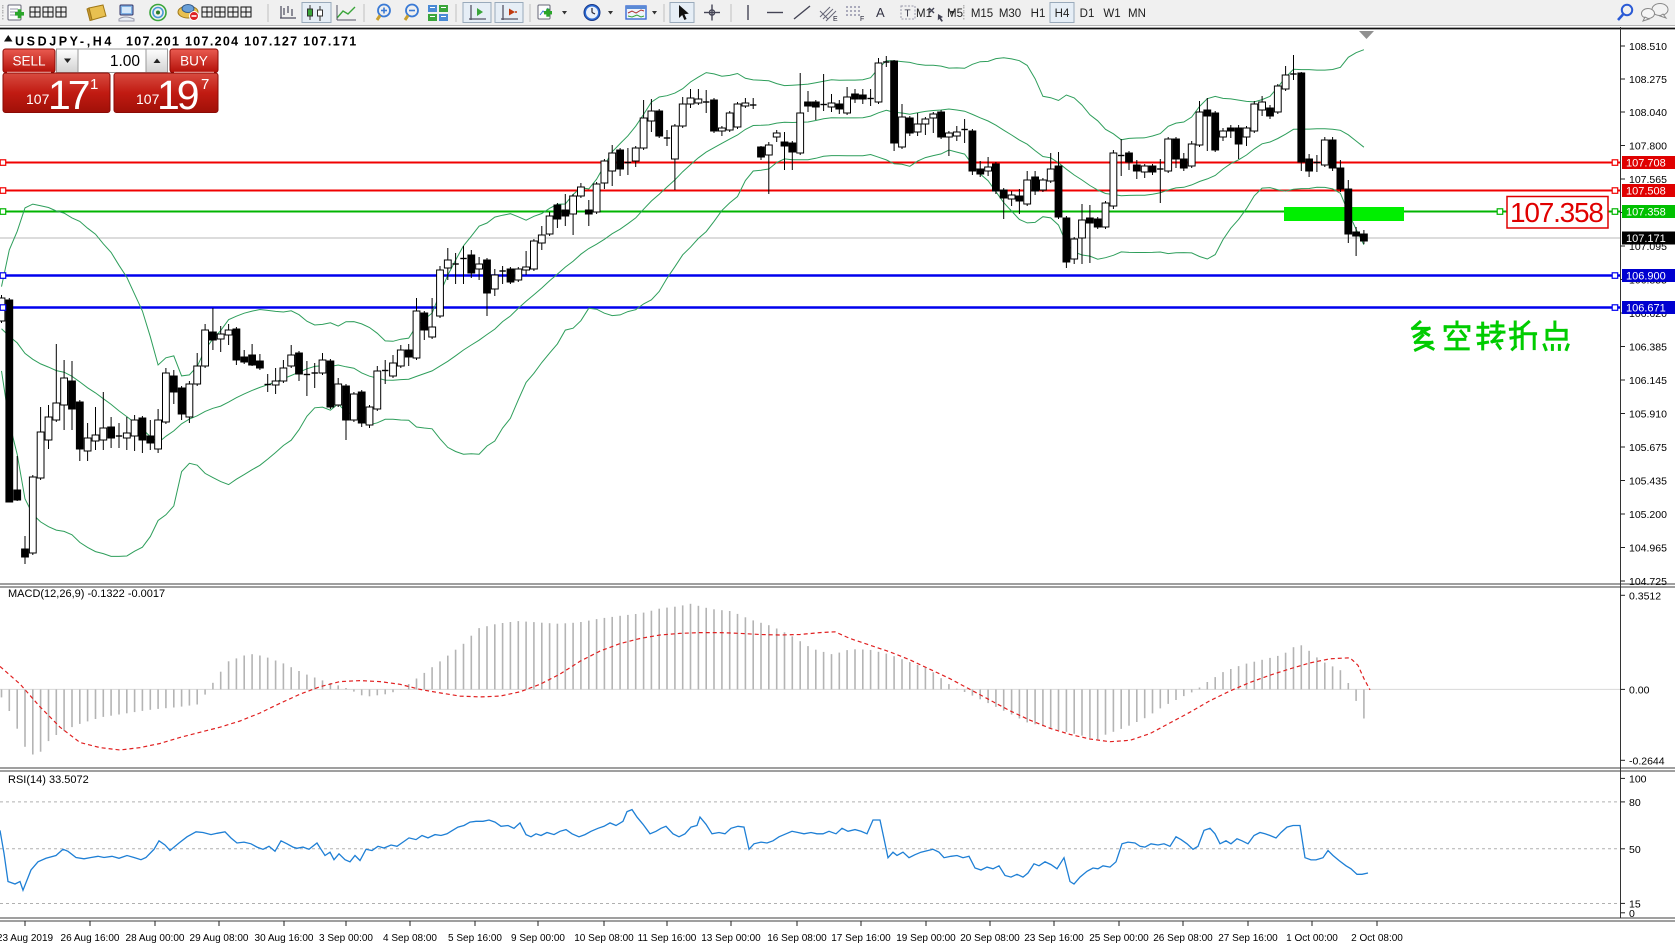 The height and width of the screenshot is (951, 1675). I want to click on svg-text: 1, so click(94, 84).